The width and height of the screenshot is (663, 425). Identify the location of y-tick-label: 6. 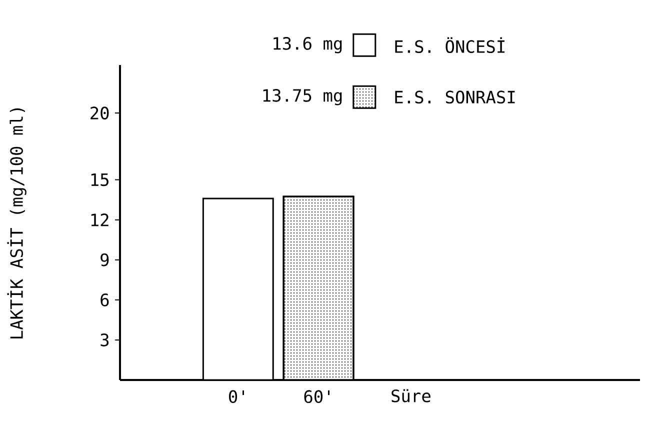
(104, 299).